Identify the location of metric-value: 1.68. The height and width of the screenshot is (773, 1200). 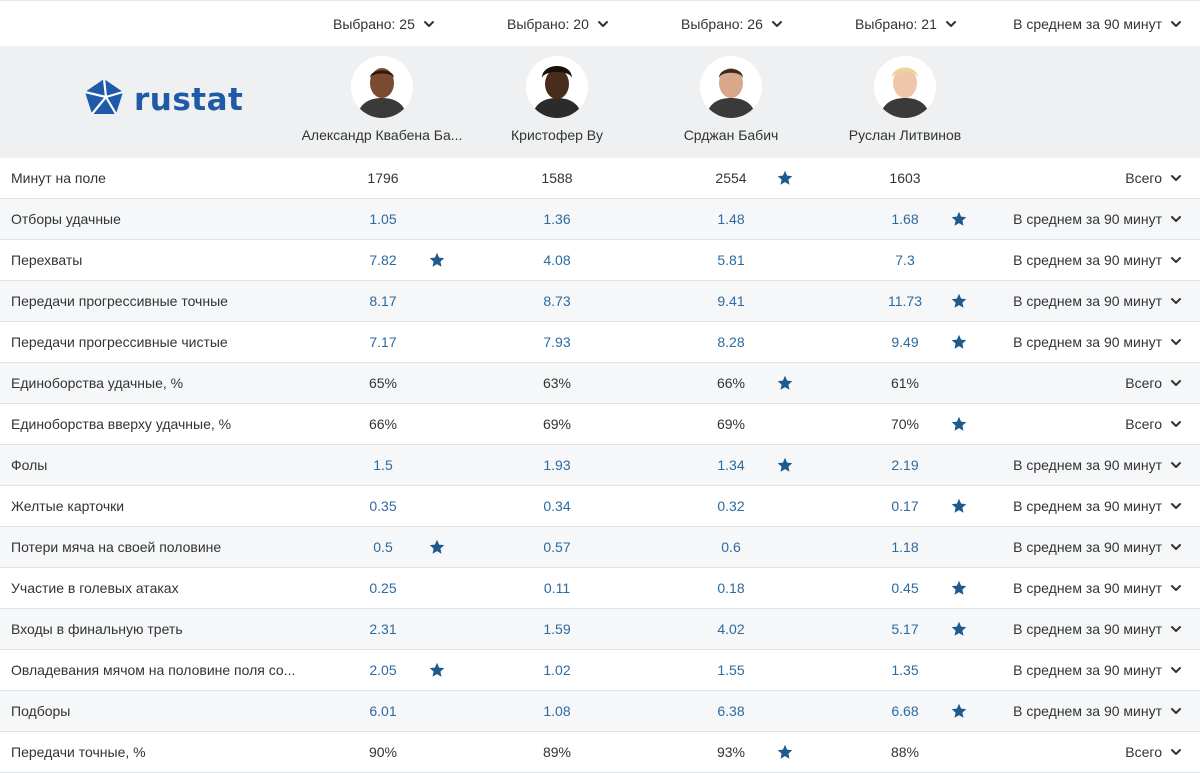
(905, 219).